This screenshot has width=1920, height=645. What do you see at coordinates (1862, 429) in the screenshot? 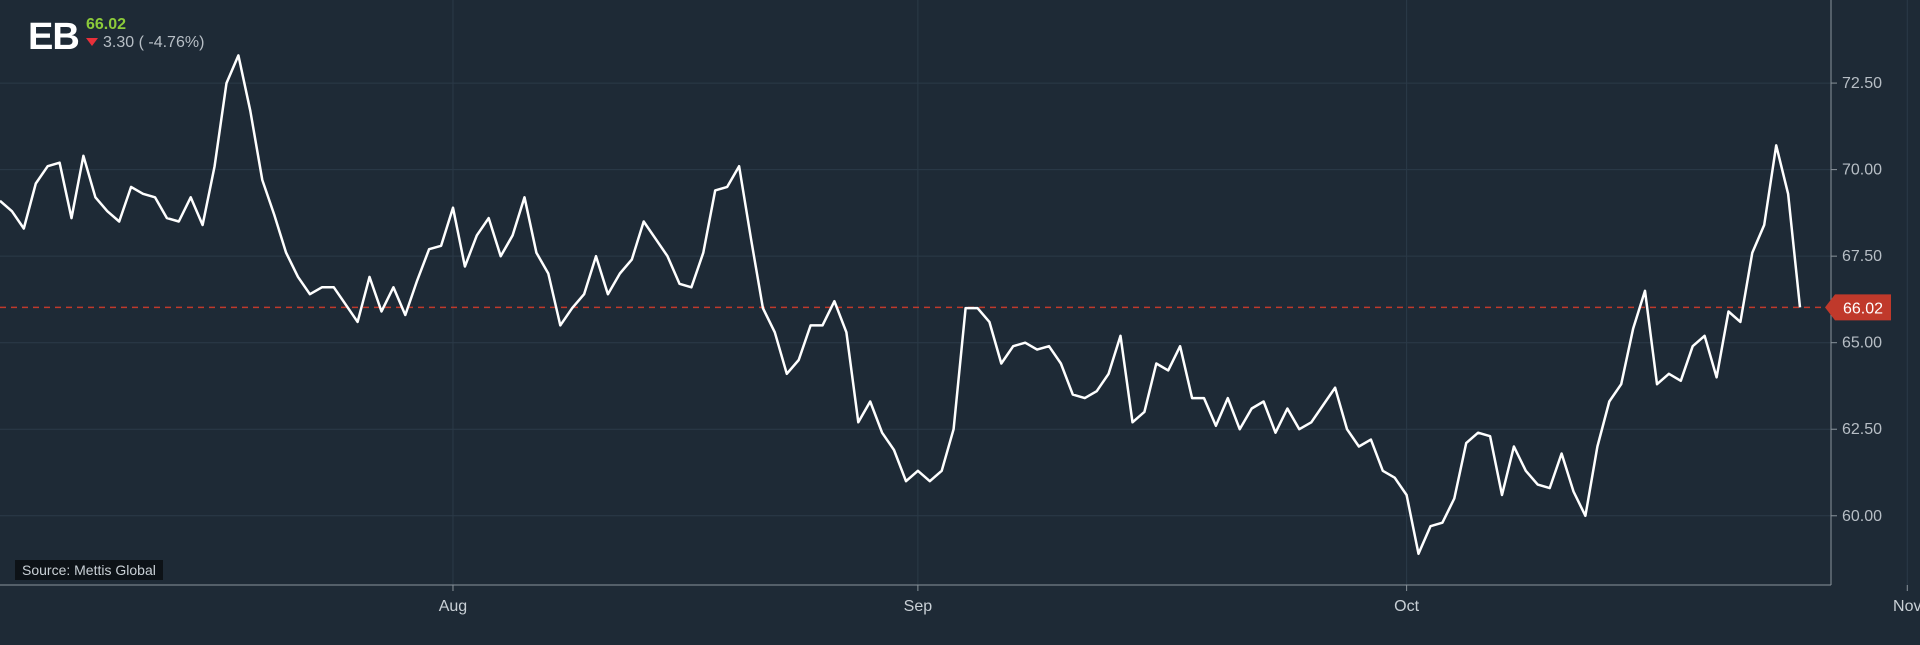
I see `y-tick-label: 62.50` at bounding box center [1862, 429].